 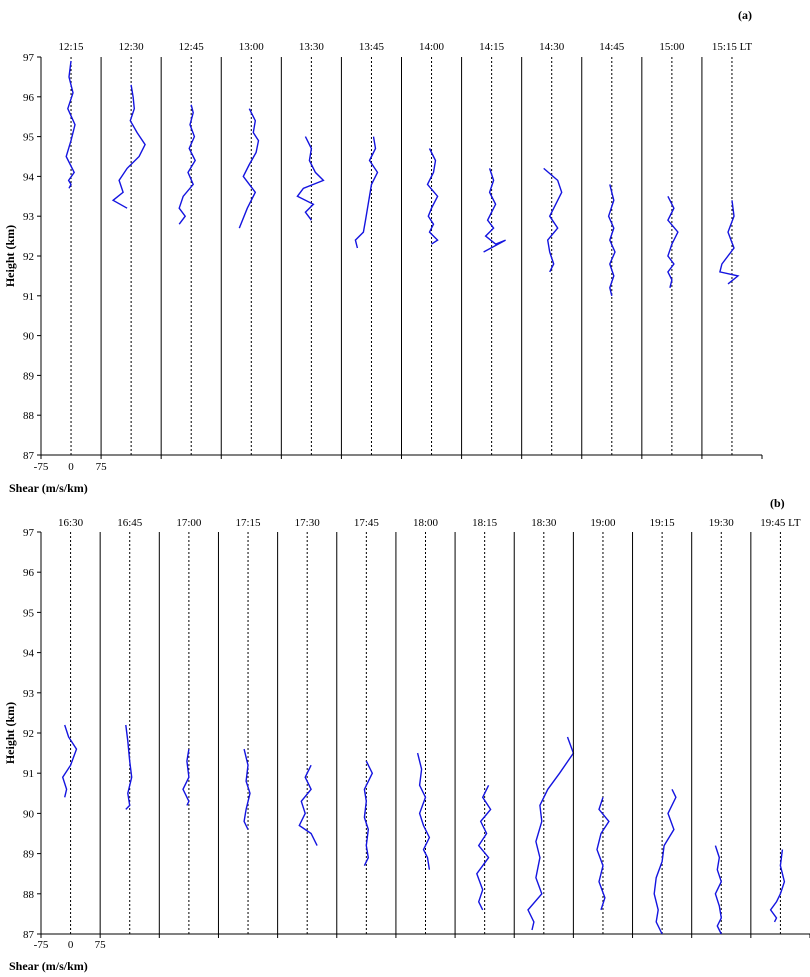 What do you see at coordinates (777, 503) in the screenshot?
I see `panel-tag: (b)` at bounding box center [777, 503].